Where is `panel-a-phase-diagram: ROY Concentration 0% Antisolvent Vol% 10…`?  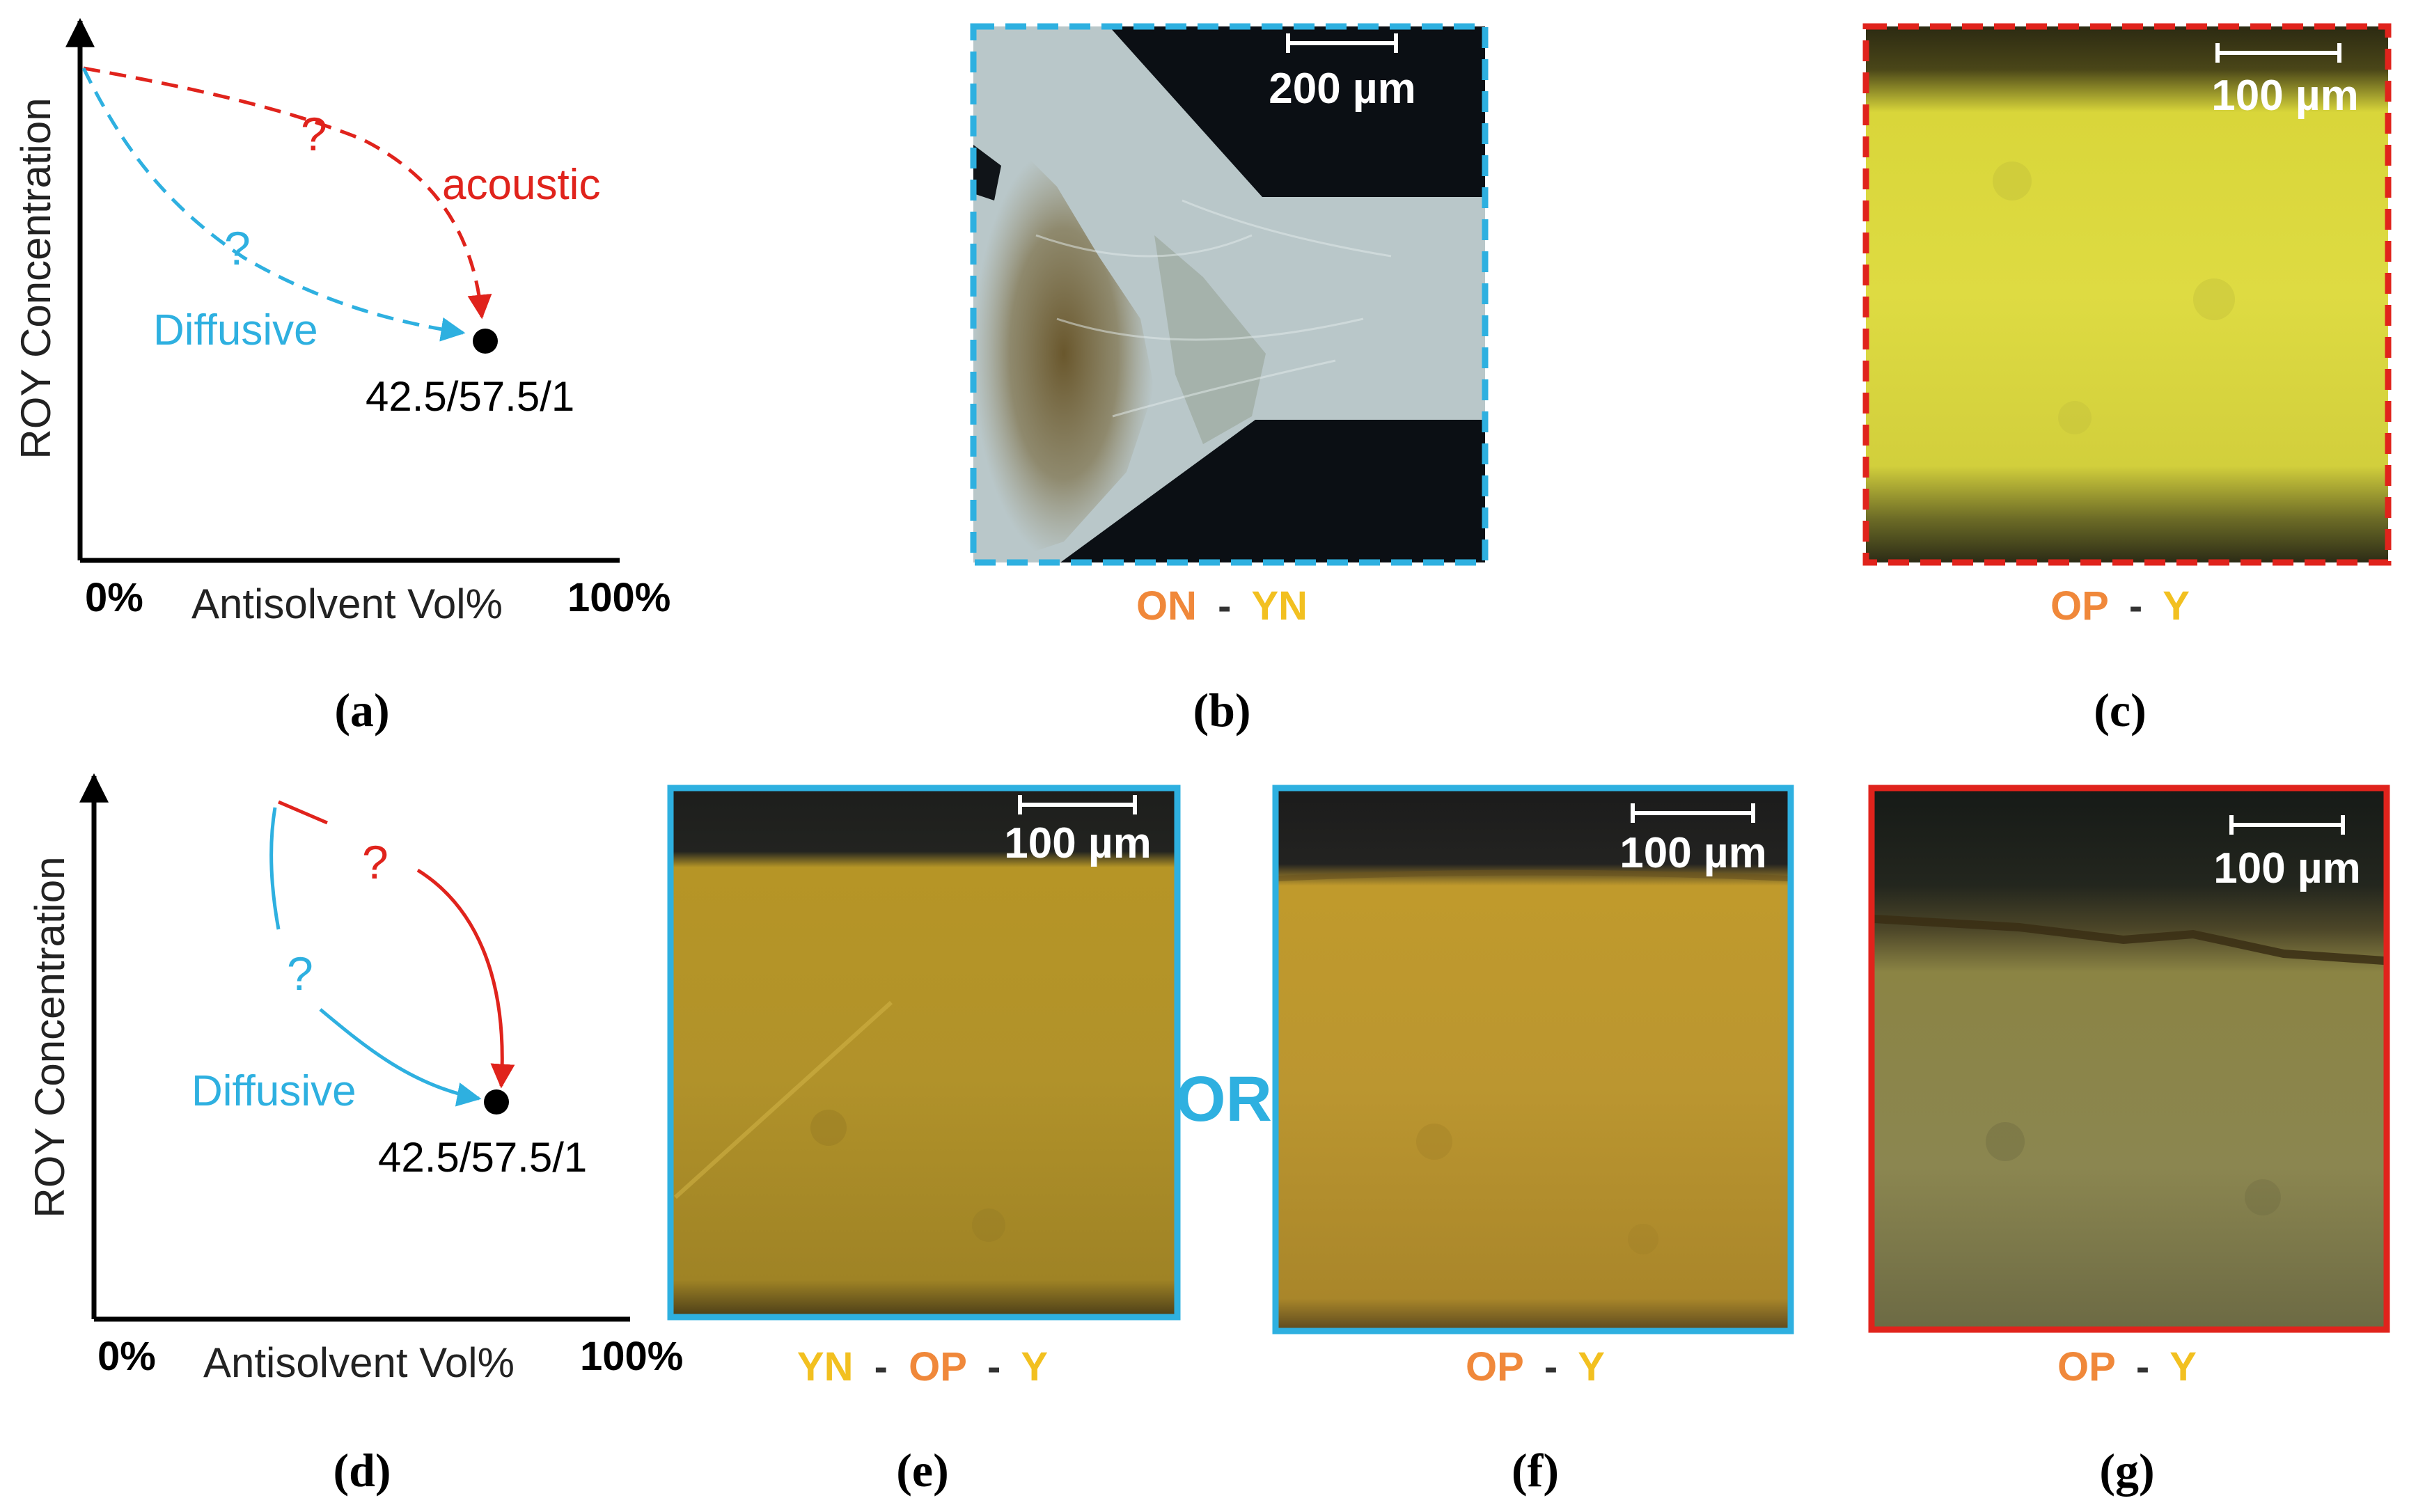 panel-a-phase-diagram: ROY Concentration 0% Antisolvent Vol% 10… is located at coordinates (341, 377).